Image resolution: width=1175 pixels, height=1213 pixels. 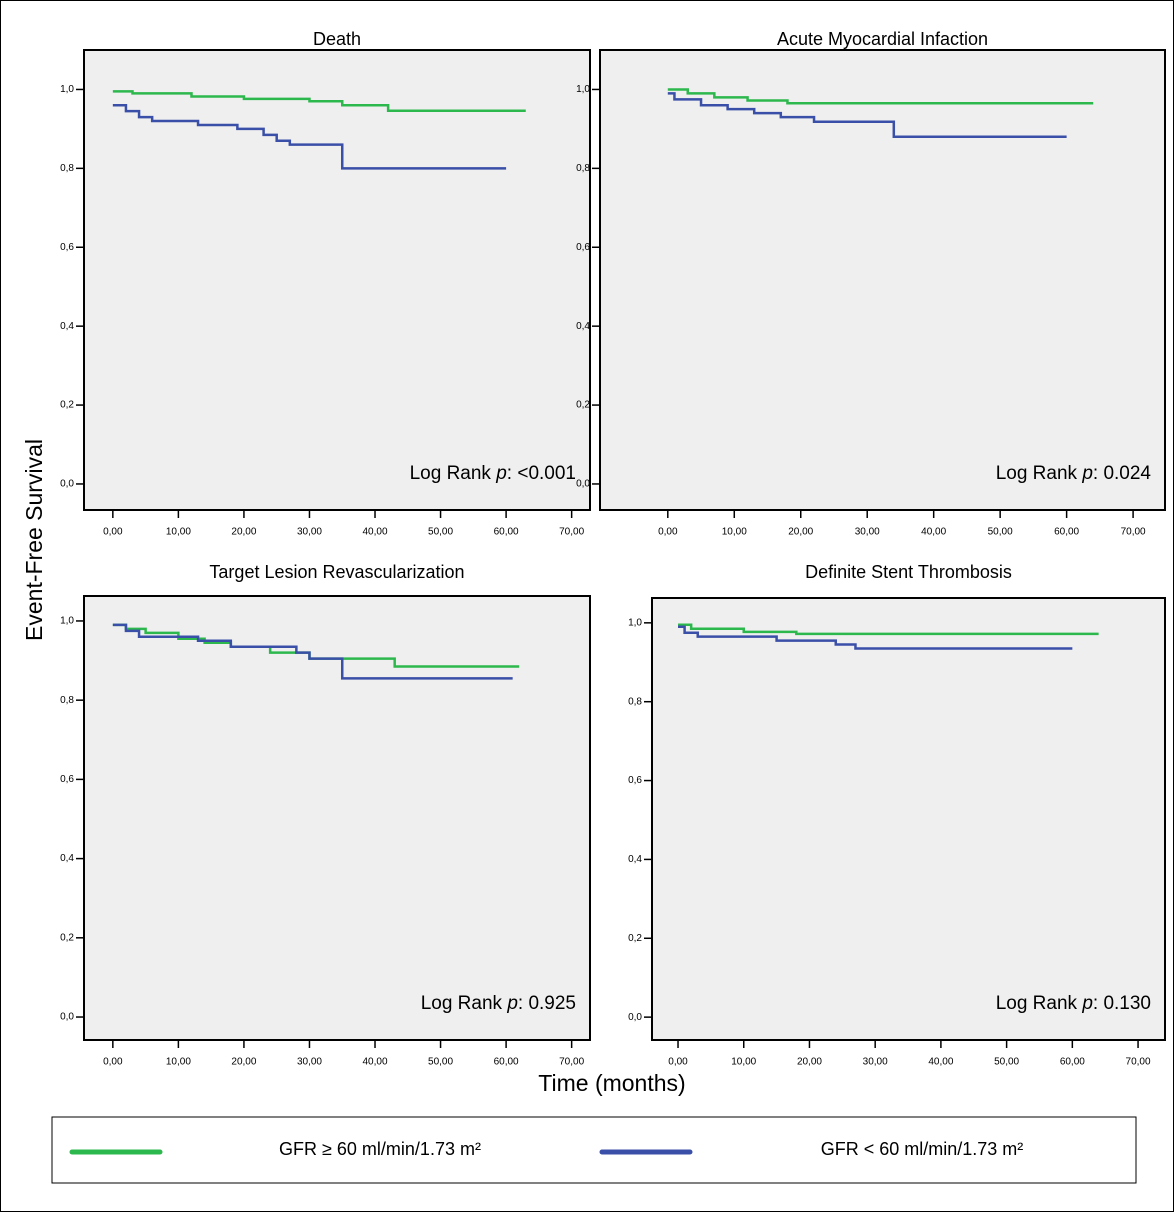 I want to click on legend-label: GFR ≥ 60 ml/min/1.73 m², so click(x=380, y=1149).